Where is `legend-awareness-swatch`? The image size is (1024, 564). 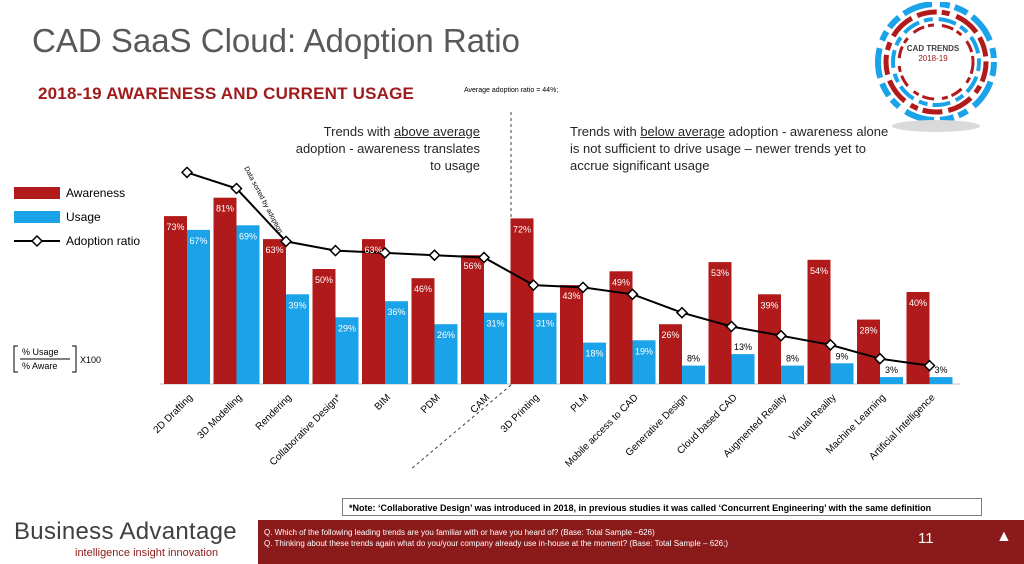
legend-awareness-swatch is located at coordinates (37, 193).